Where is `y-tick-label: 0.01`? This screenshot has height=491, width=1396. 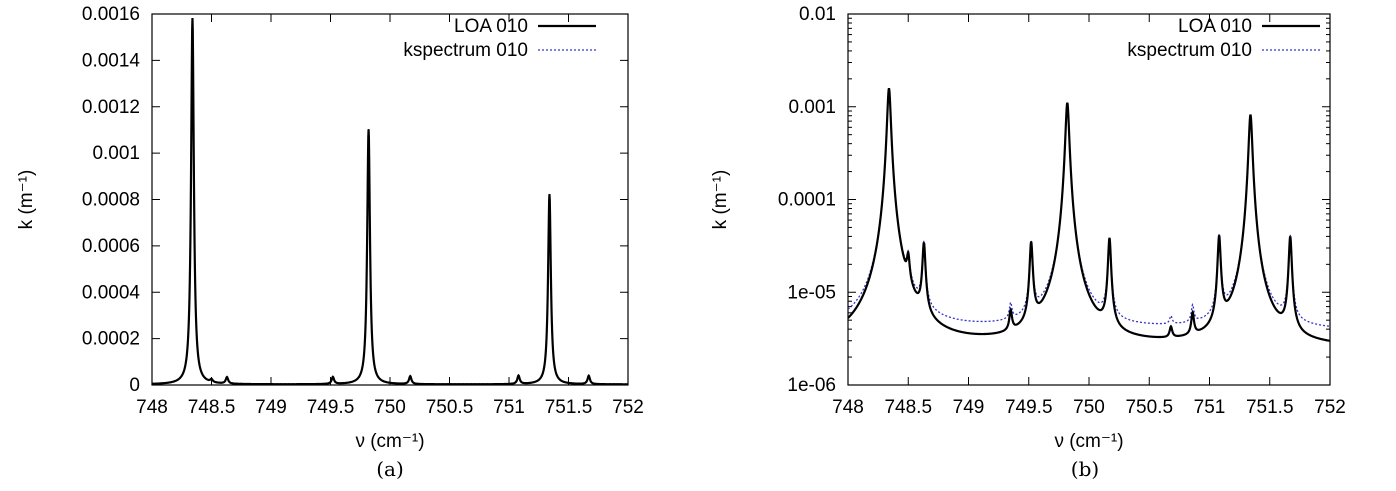
y-tick-label: 0.01 is located at coordinates (817, 14).